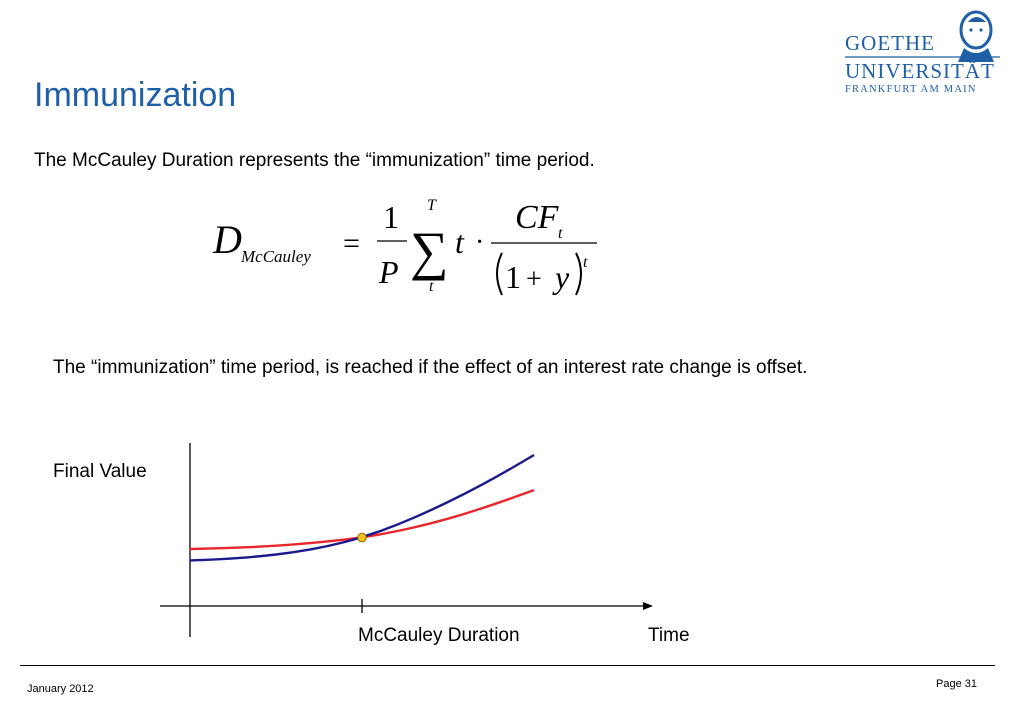 The width and height of the screenshot is (1023, 708). Describe the element at coordinates (976, 36) in the screenshot. I see `goethe-portrait-icon` at that location.